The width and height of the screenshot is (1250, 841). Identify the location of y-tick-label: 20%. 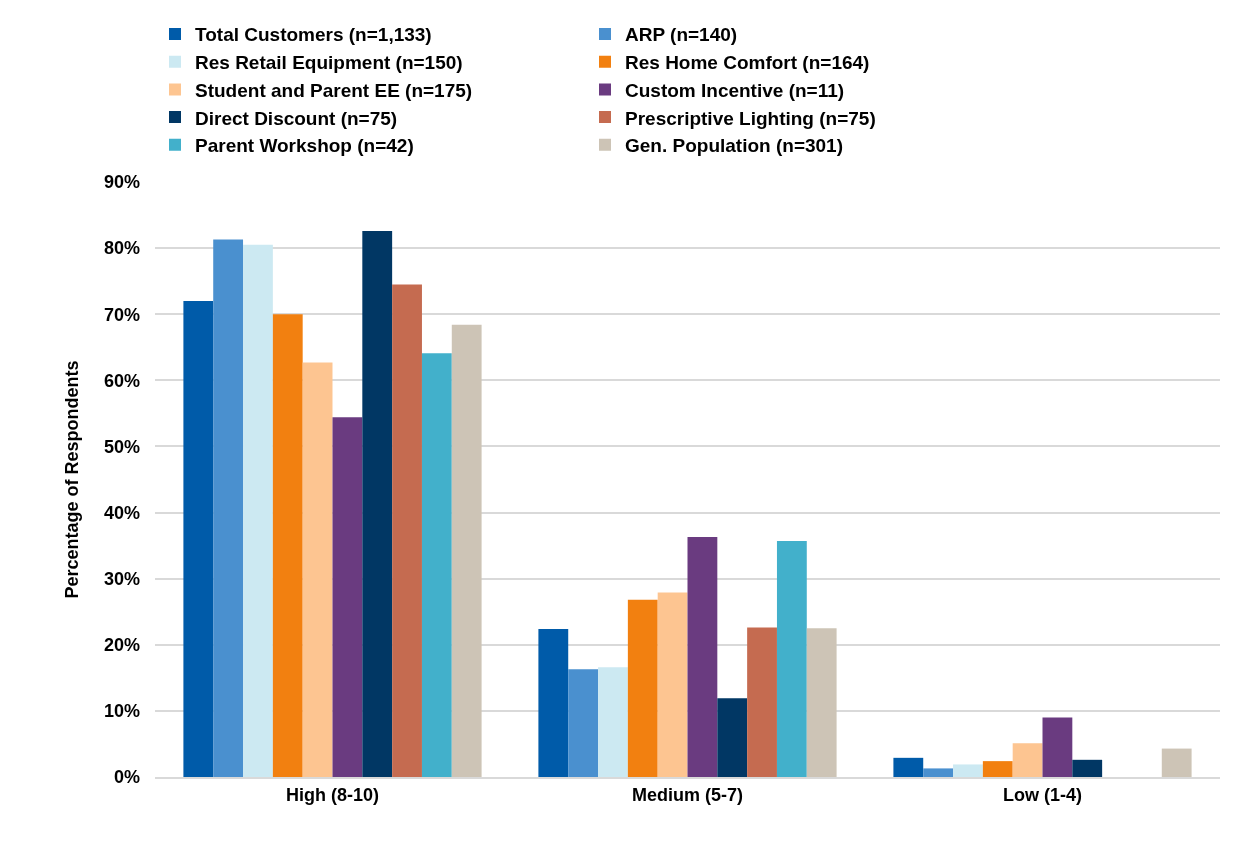
(121, 645).